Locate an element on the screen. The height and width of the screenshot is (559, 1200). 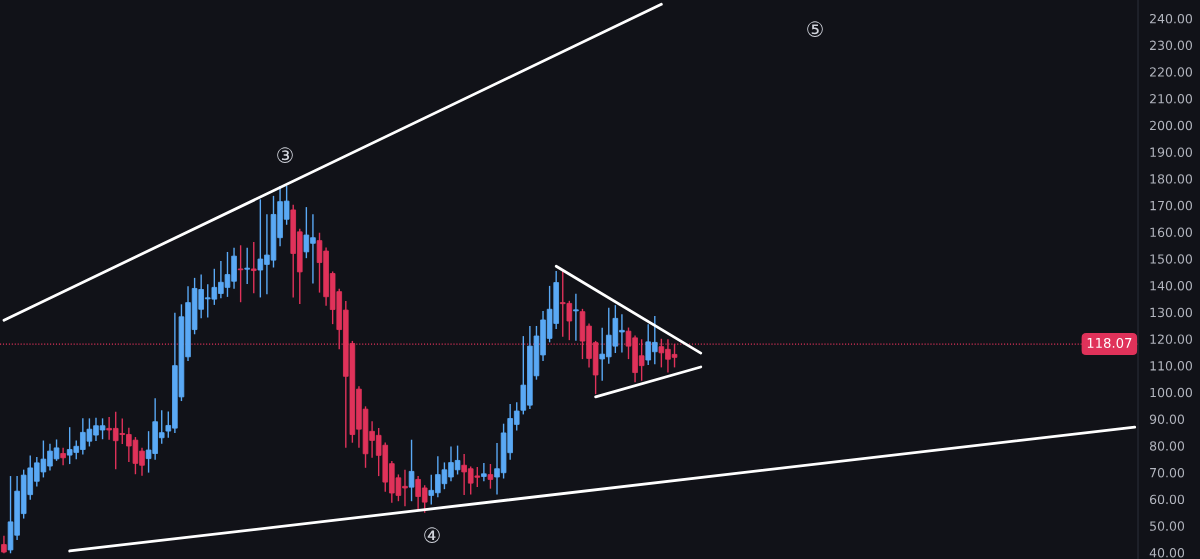
y-tick-label: 90.00 is located at coordinates (1167, 419).